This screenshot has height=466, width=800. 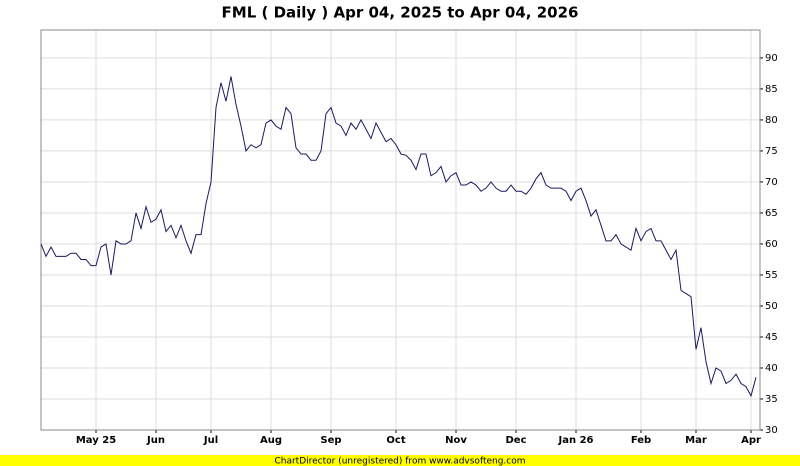 I want to click on y-tick-label: 40, so click(x=771, y=368).